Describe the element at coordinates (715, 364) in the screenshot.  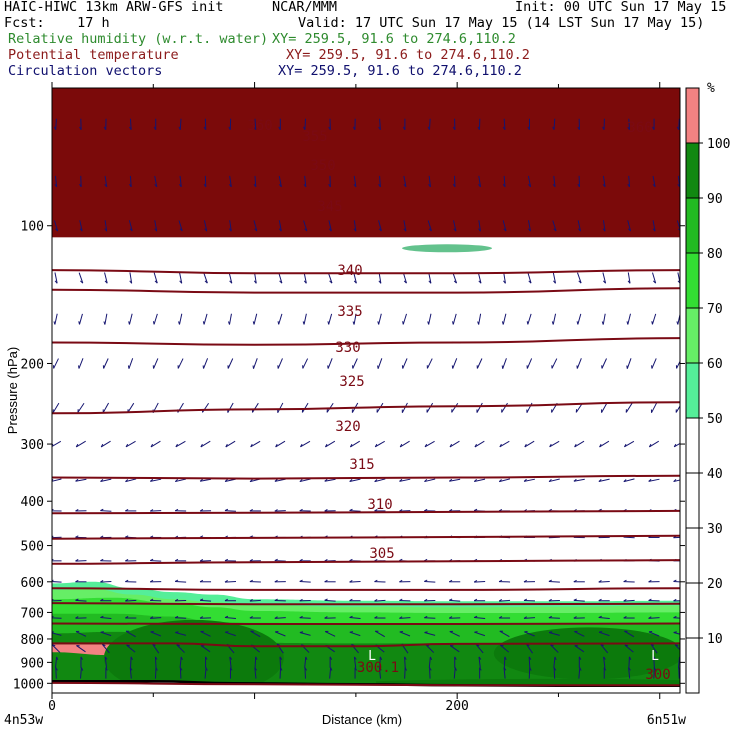
I see `colorbar-label: 60` at that location.